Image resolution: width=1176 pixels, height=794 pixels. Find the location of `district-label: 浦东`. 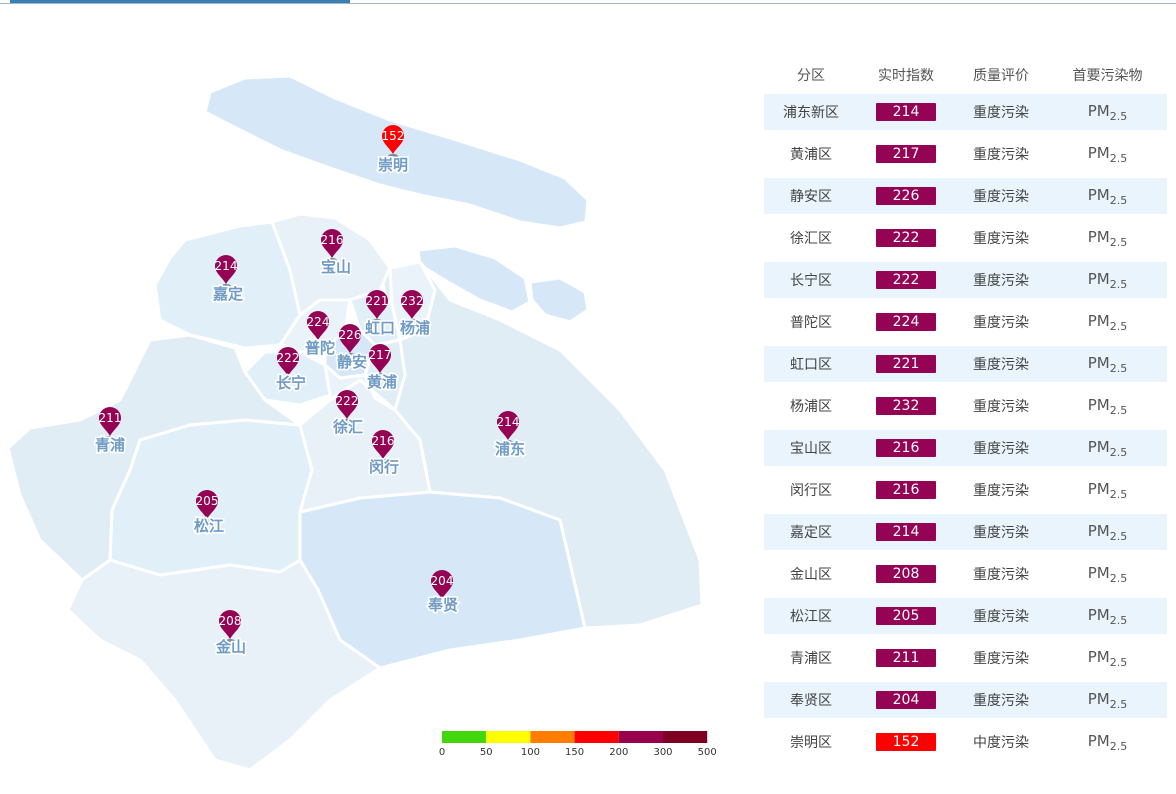

district-label: 浦东 is located at coordinates (510, 449).